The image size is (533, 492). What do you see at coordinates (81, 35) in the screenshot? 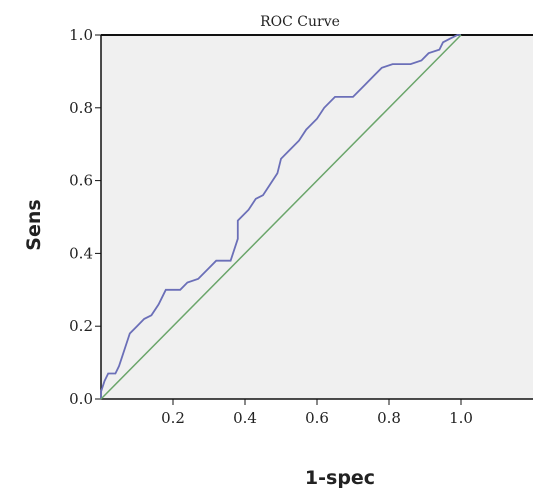
I see `y-tick-label: 1.0` at bounding box center [81, 35].